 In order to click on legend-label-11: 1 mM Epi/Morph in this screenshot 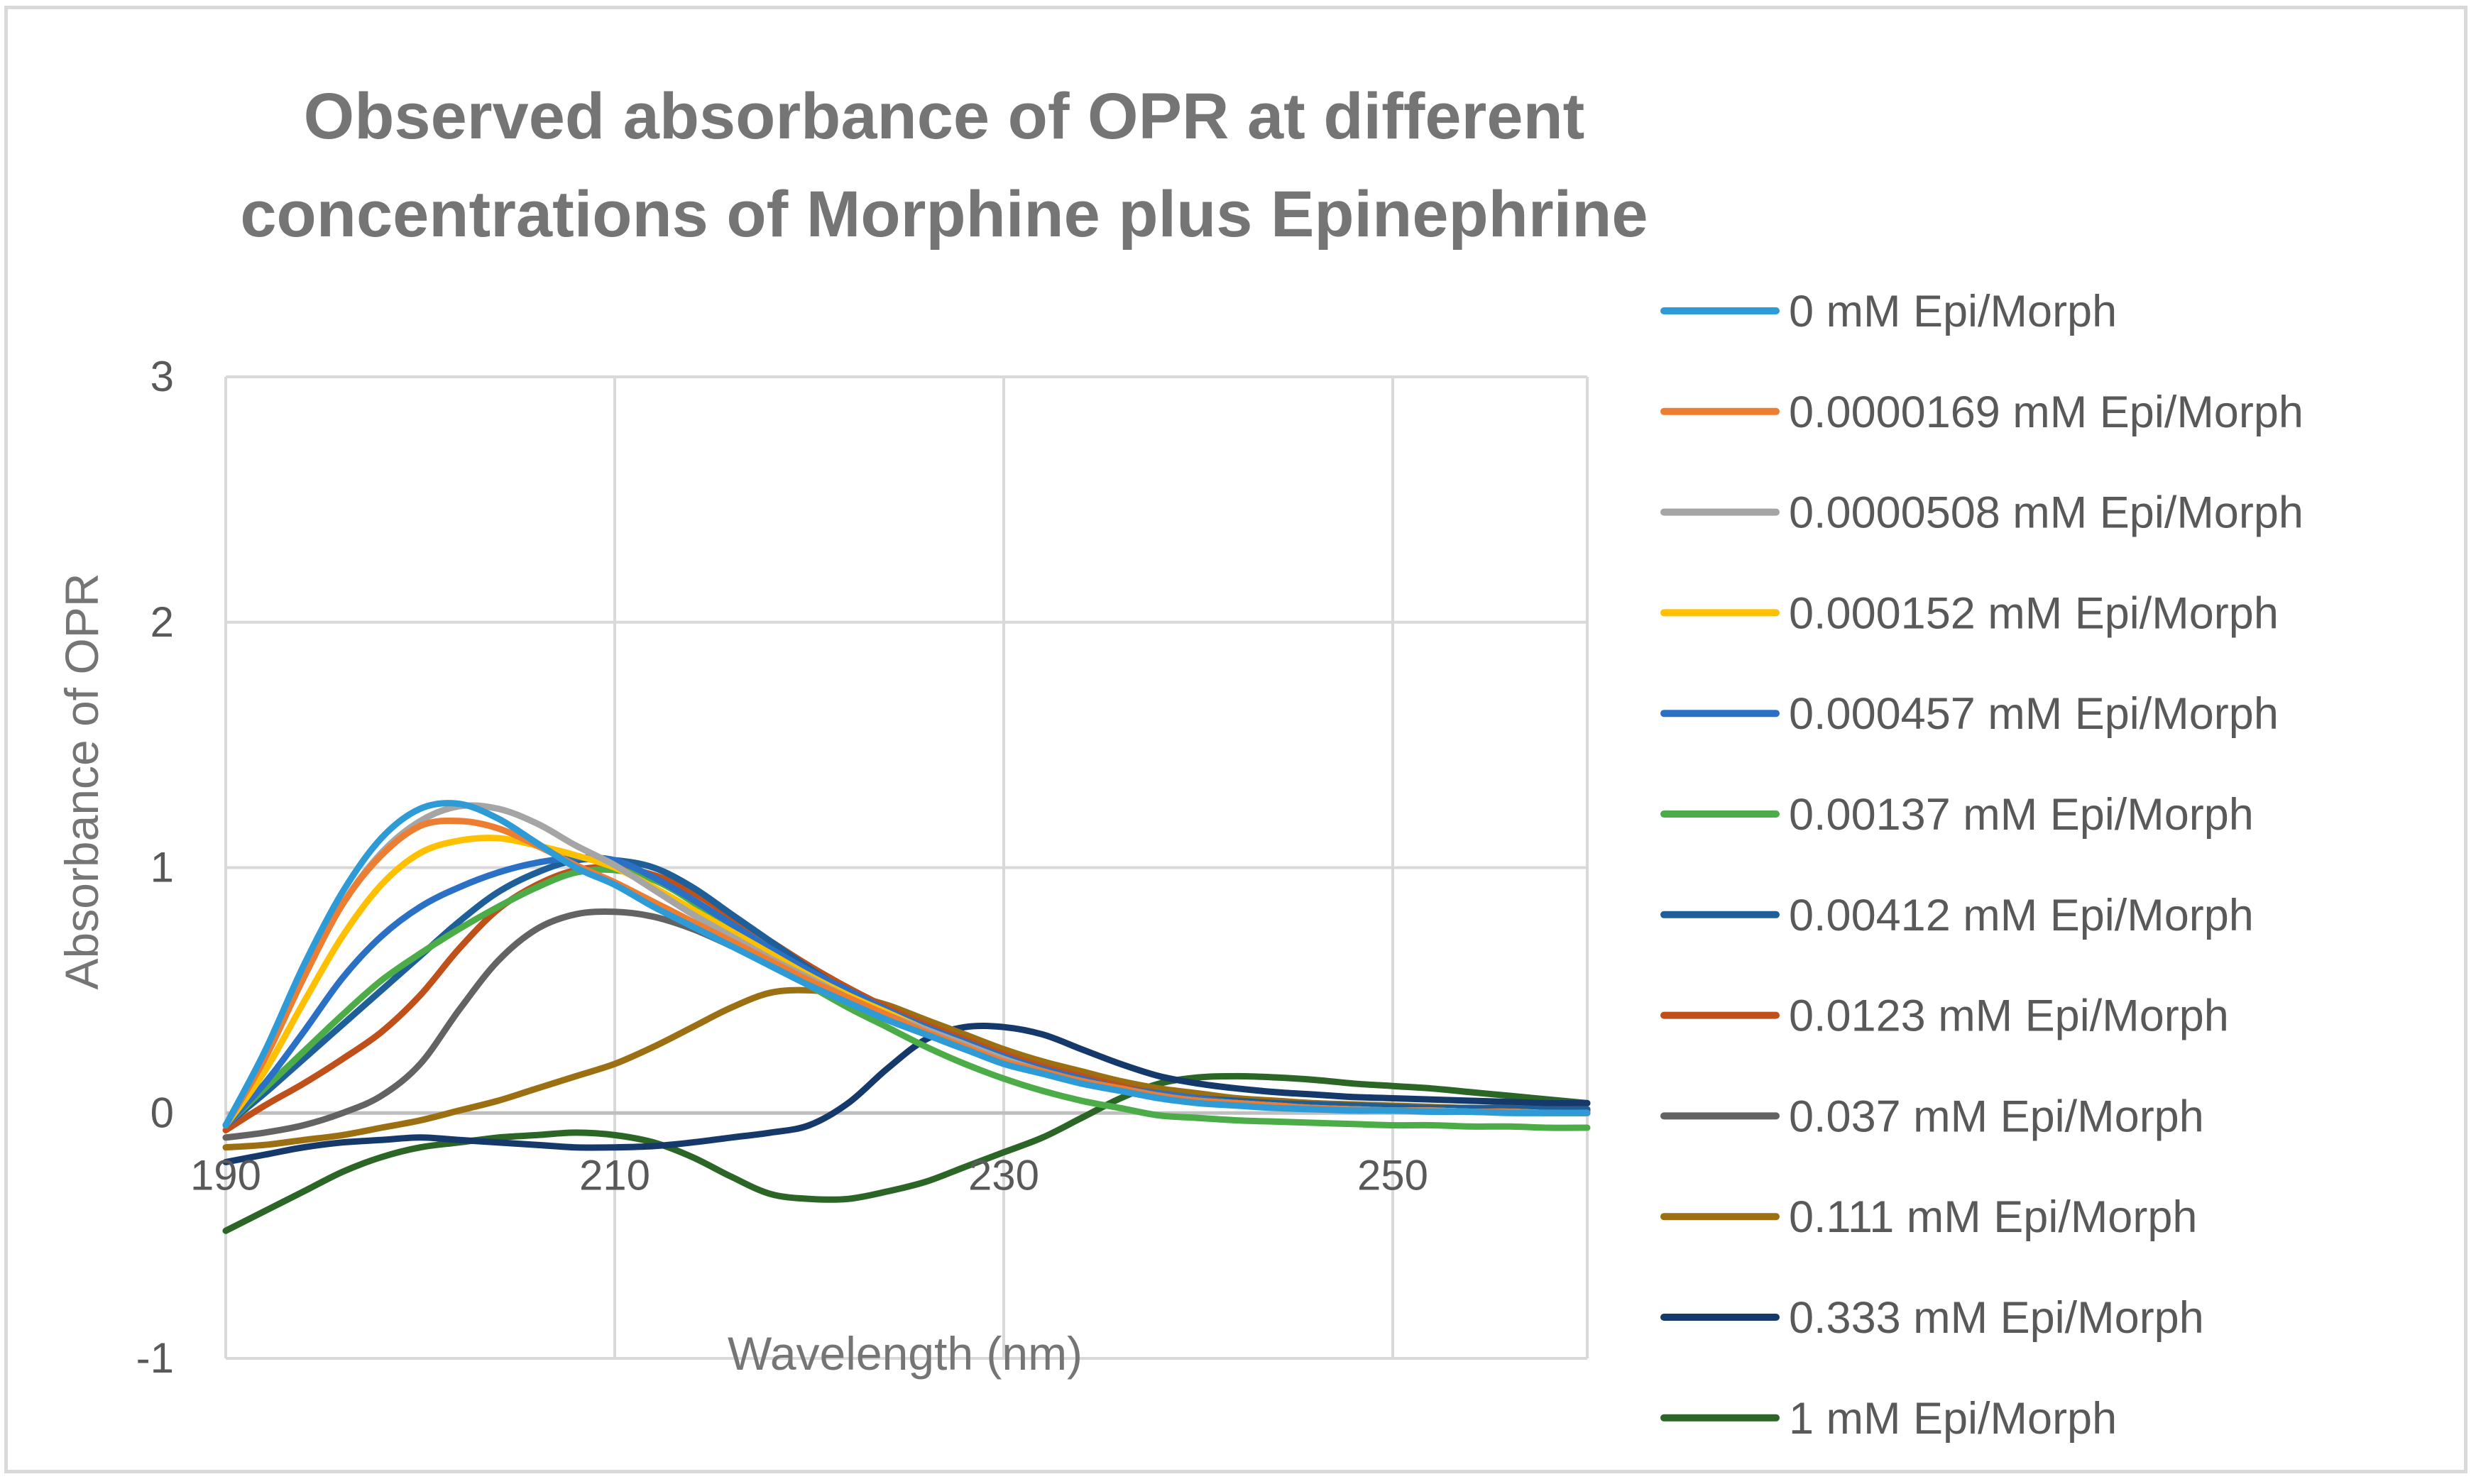, I will do `click(1953, 1419)`.